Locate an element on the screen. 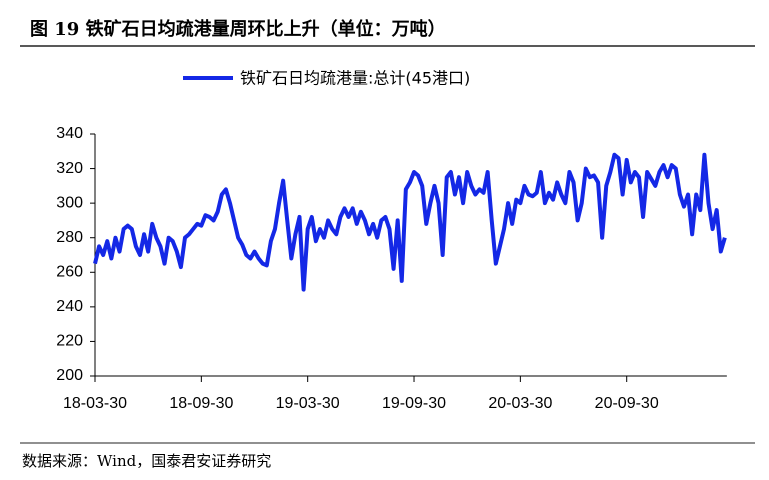 Image resolution: width=769 pixels, height=480 pixels. x-tick-label: 20-09-30 is located at coordinates (627, 403).